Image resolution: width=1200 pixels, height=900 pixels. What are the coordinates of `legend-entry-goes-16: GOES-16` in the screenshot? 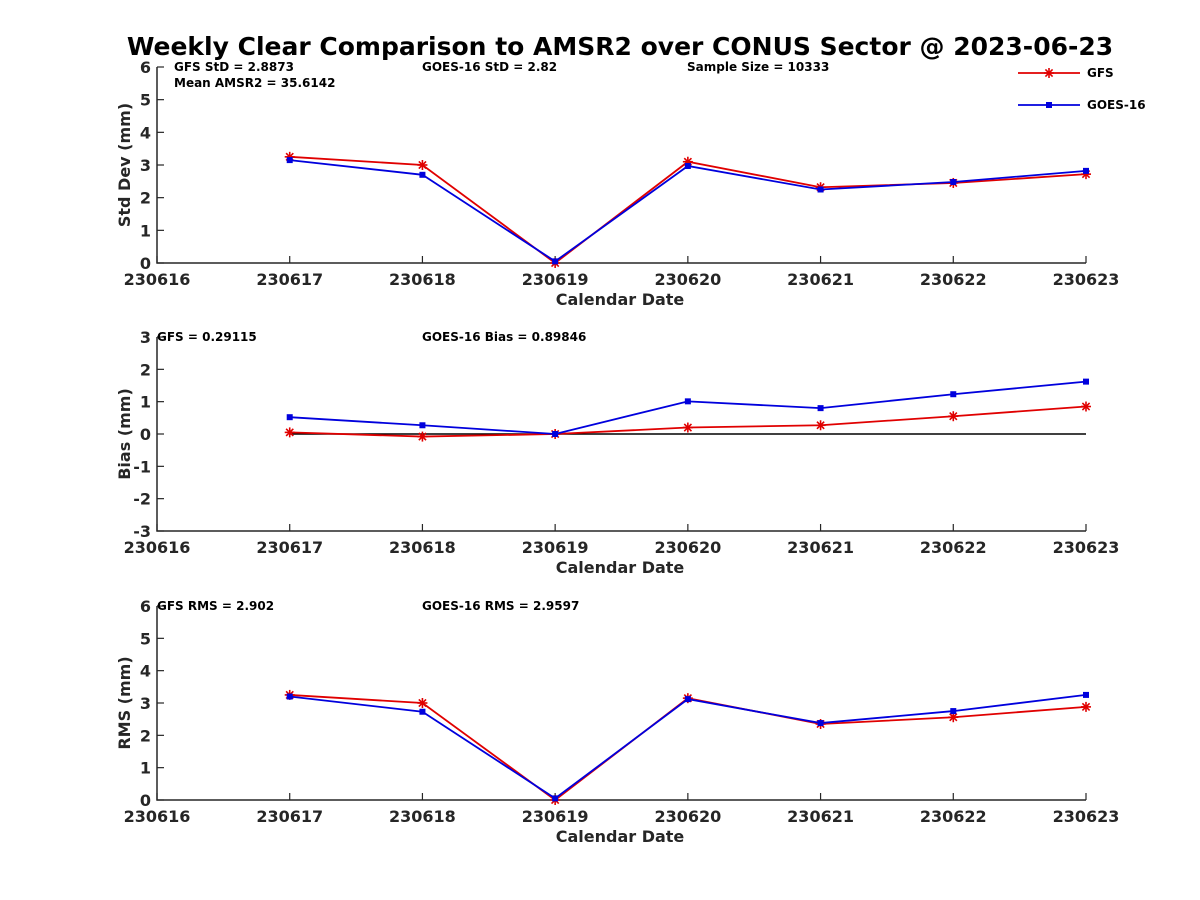 It's located at (1082, 105).